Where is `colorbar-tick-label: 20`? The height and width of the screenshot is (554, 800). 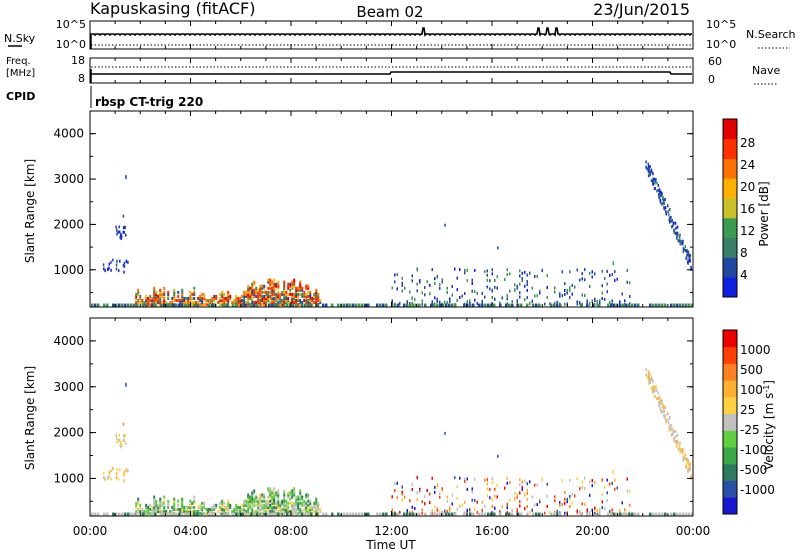 colorbar-tick-label: 20 is located at coordinates (747, 187).